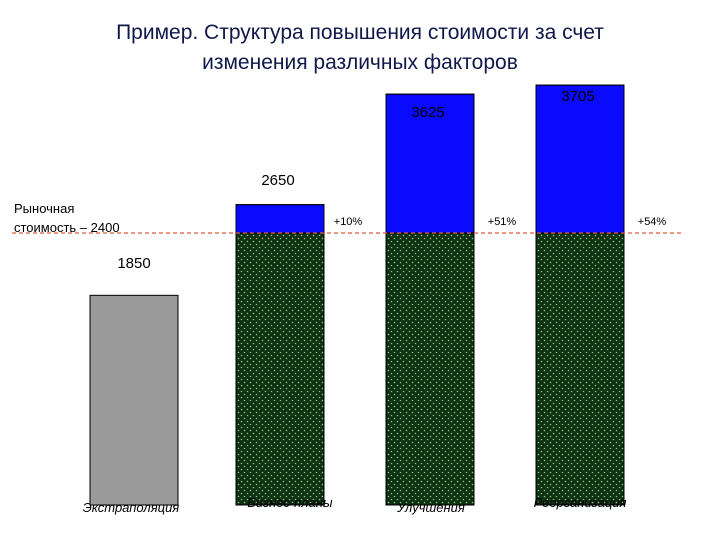 The height and width of the screenshot is (540, 720). What do you see at coordinates (502, 222) in the screenshot?
I see `percent-label-2: +51%` at bounding box center [502, 222].